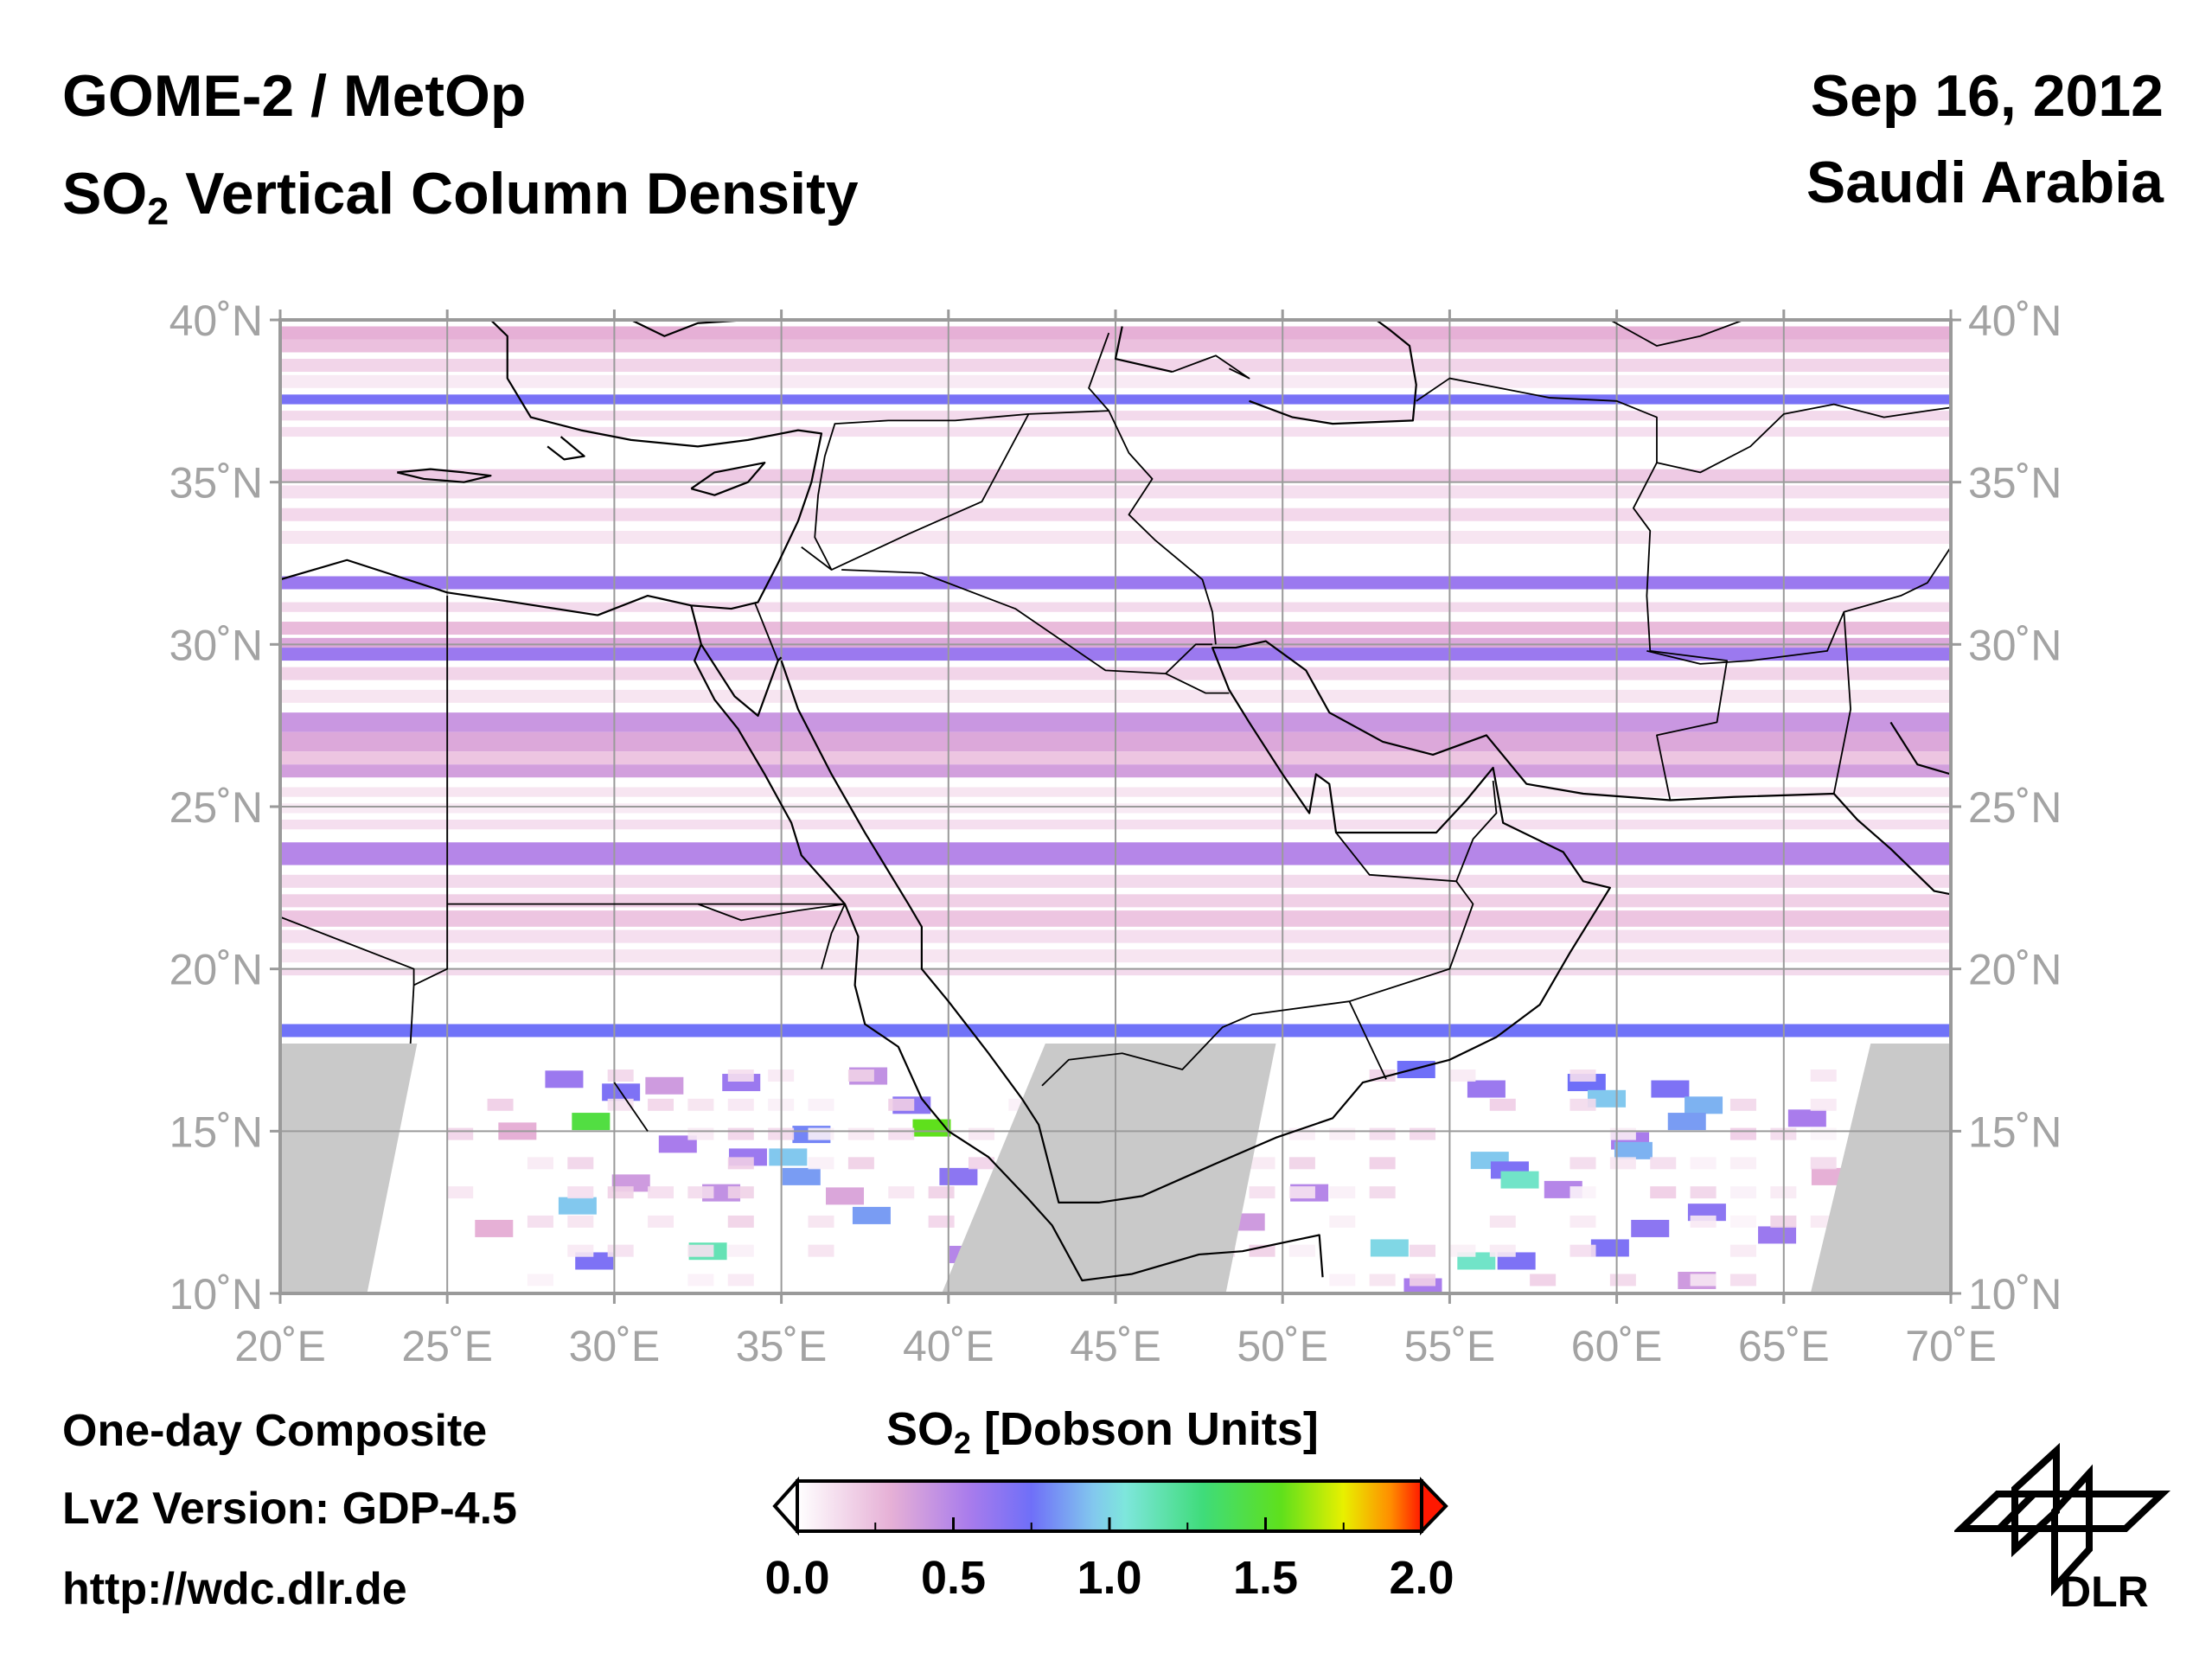  What do you see at coordinates (785, 1506) in the screenshot?
I see `colorbar-under-arrow` at bounding box center [785, 1506].